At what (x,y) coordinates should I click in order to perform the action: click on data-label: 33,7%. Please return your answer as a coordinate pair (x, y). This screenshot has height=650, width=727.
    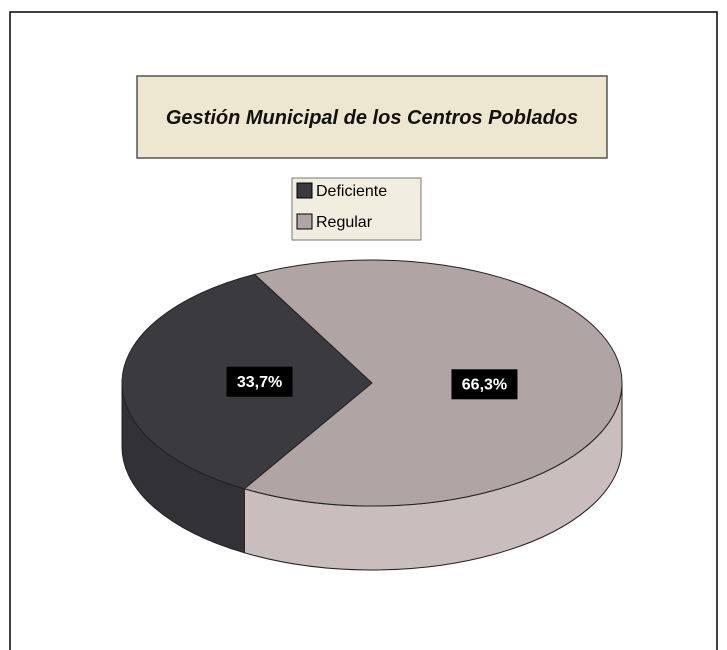
    Looking at the image, I should click on (259, 382).